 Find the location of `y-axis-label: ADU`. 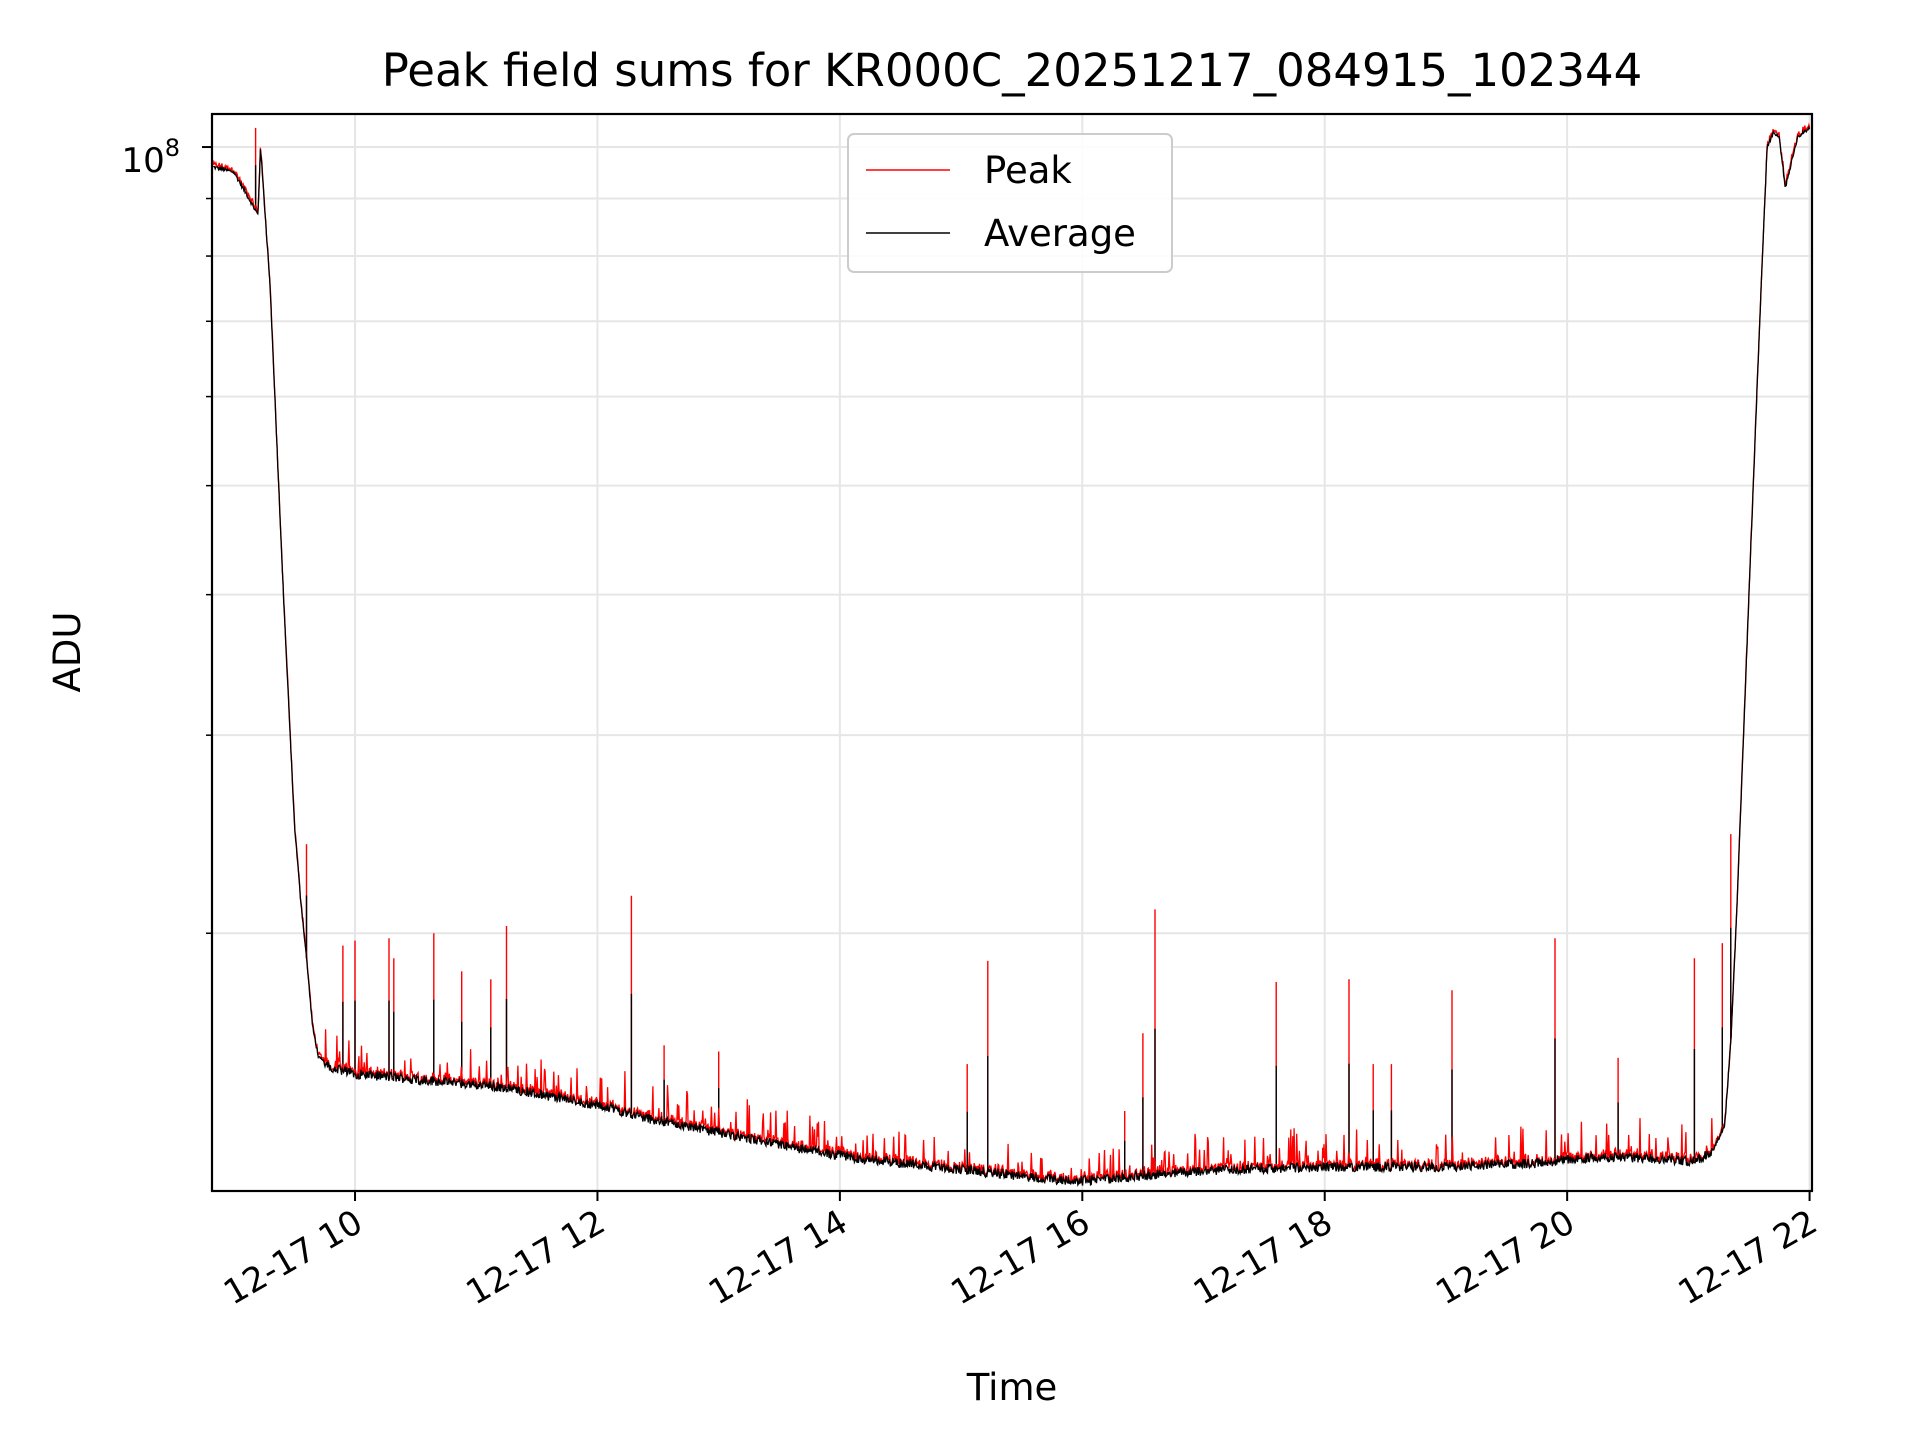

y-axis-label: ADU is located at coordinates (67, 652).